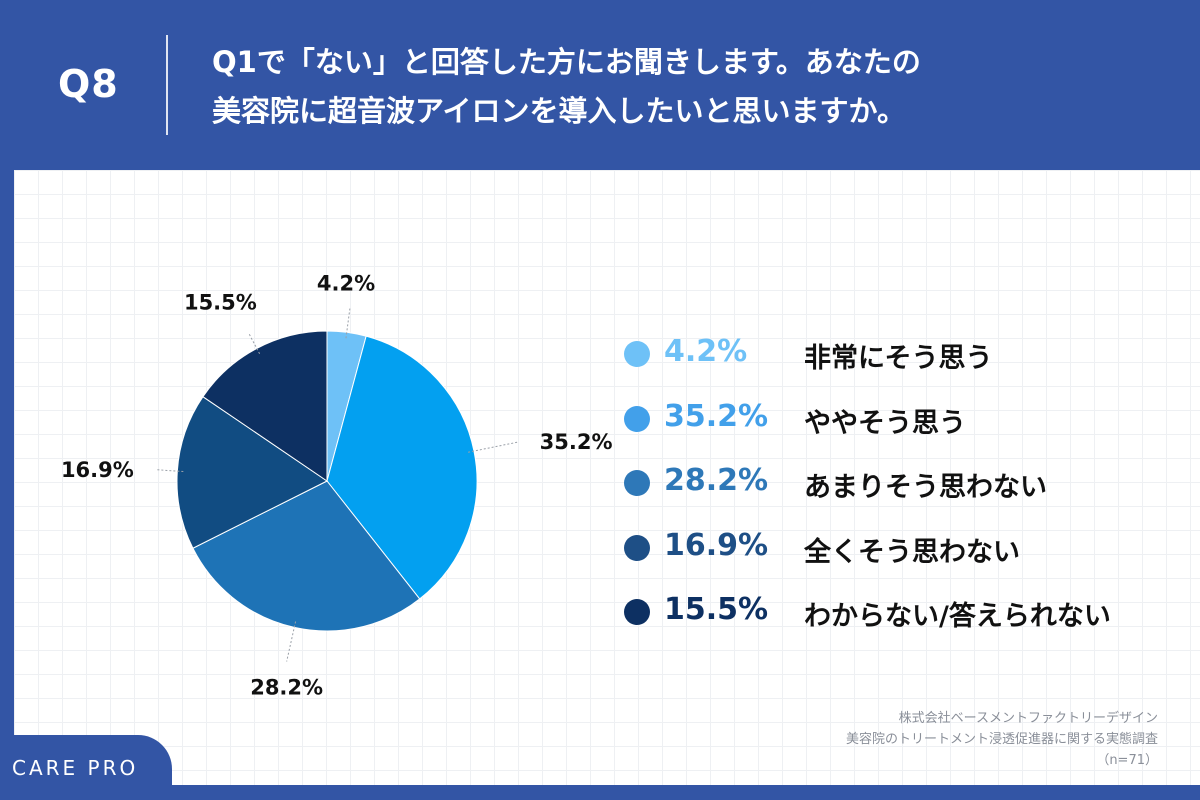 Image resolution: width=1200 pixels, height=800 pixels. What do you see at coordinates (576, 442) in the screenshot?
I see `slice-value-label: 35.2%` at bounding box center [576, 442].